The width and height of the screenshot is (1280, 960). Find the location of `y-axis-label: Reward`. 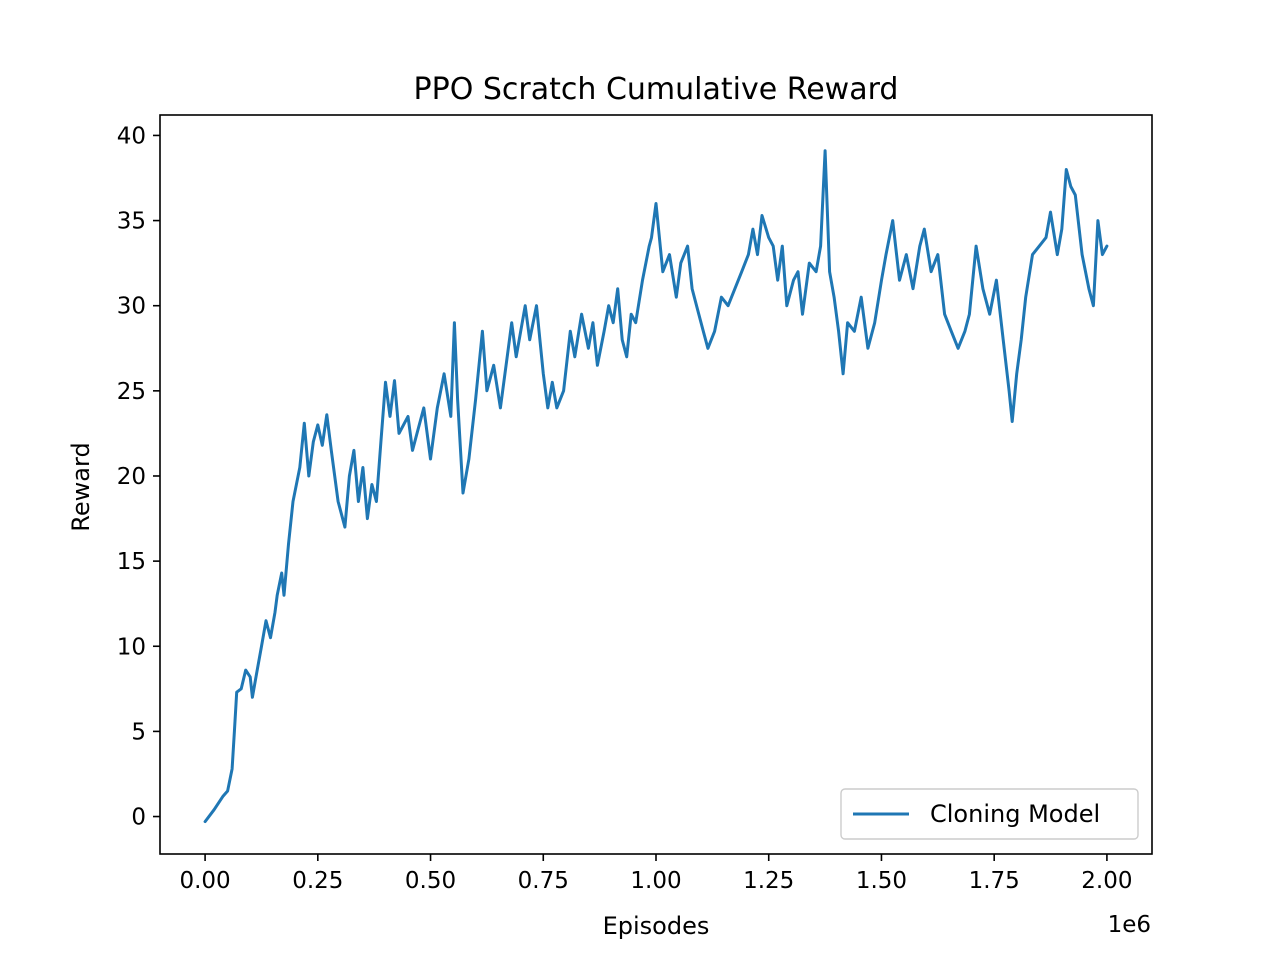

y-axis-label: Reward is located at coordinates (81, 486).